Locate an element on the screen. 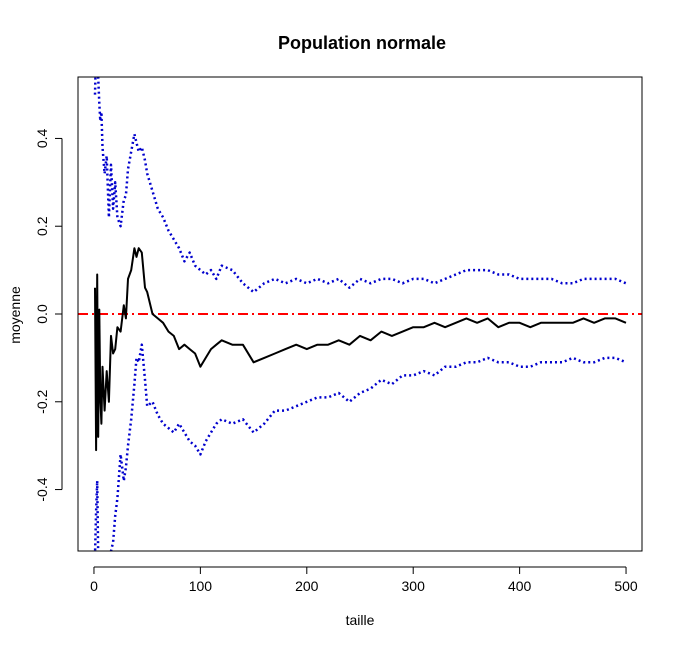 This screenshot has width=683, height=650. y-tick-label: 0.4 is located at coordinates (42, 139).